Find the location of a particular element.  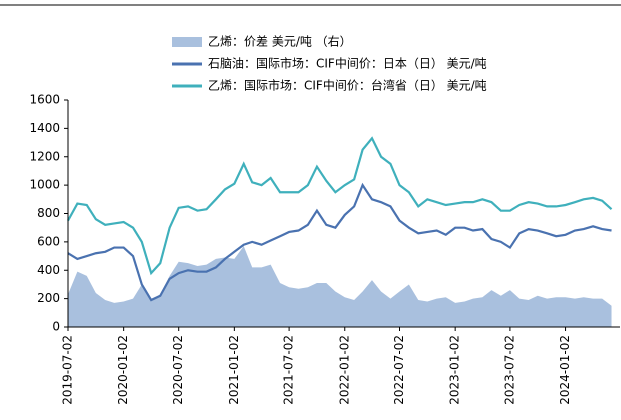

y-tick-label: 200 is located at coordinates (48, 298).